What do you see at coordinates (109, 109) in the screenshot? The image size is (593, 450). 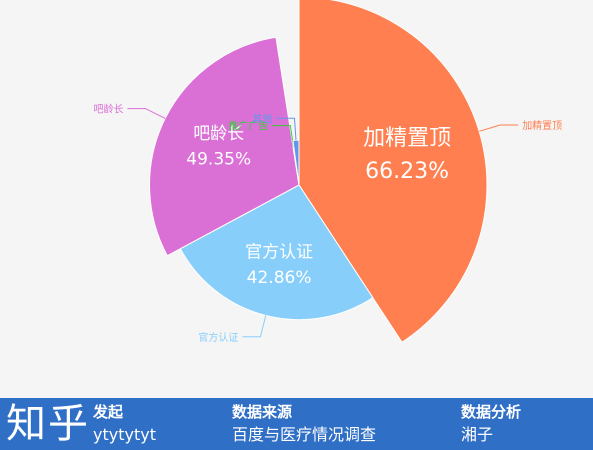 I see `slice-2-outer-label: 吧龄长` at bounding box center [109, 109].